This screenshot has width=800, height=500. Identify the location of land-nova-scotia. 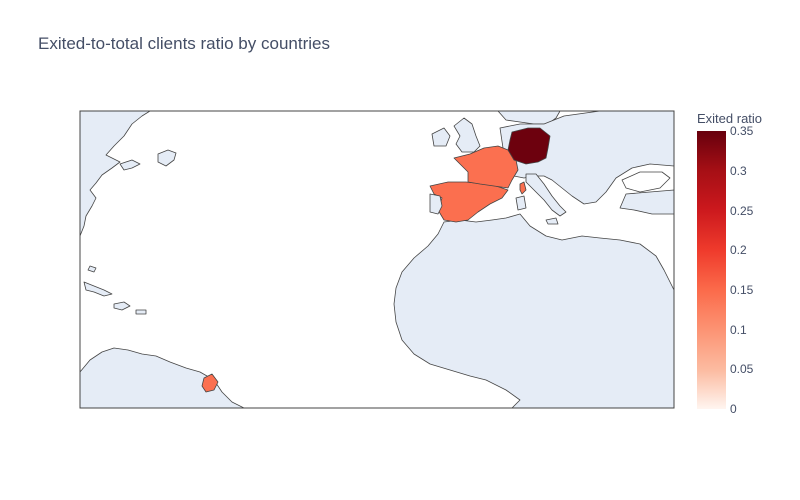
(130, 165).